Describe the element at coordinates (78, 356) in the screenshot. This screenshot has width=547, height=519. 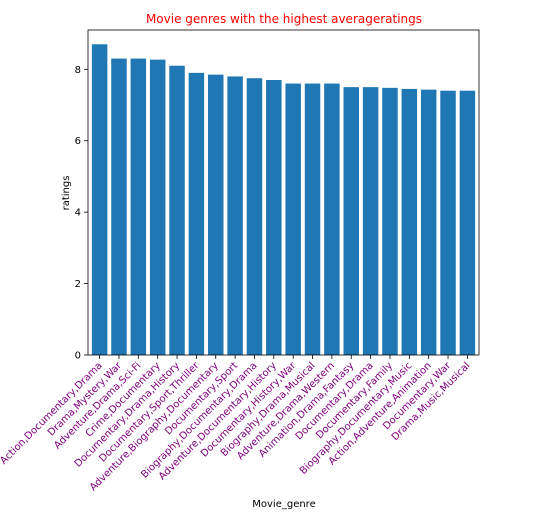
I see `y-tick-label-0: 0` at that location.